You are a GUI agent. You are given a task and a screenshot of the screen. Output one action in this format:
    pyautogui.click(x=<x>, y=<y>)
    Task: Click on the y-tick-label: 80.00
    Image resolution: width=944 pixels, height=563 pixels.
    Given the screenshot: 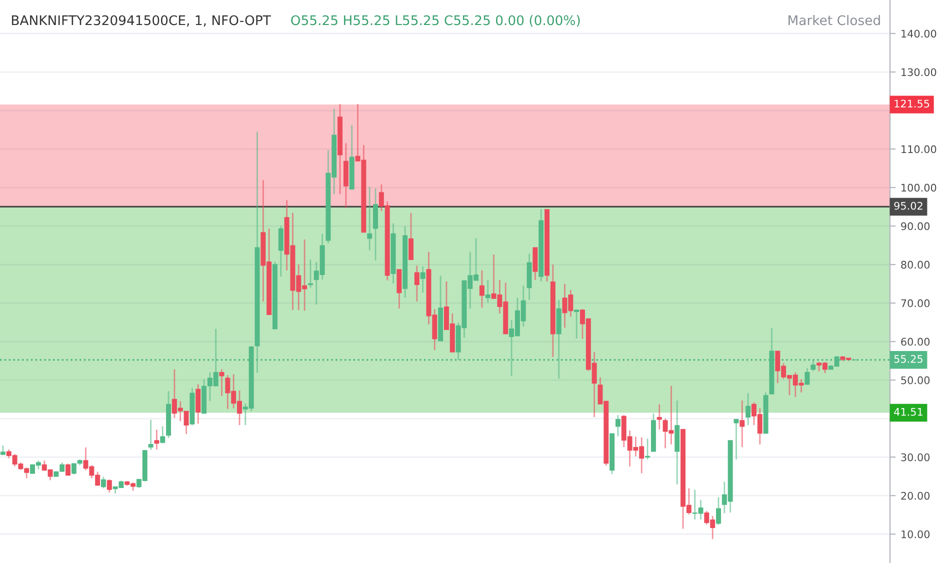 What is the action you would take?
    pyautogui.click(x=915, y=264)
    